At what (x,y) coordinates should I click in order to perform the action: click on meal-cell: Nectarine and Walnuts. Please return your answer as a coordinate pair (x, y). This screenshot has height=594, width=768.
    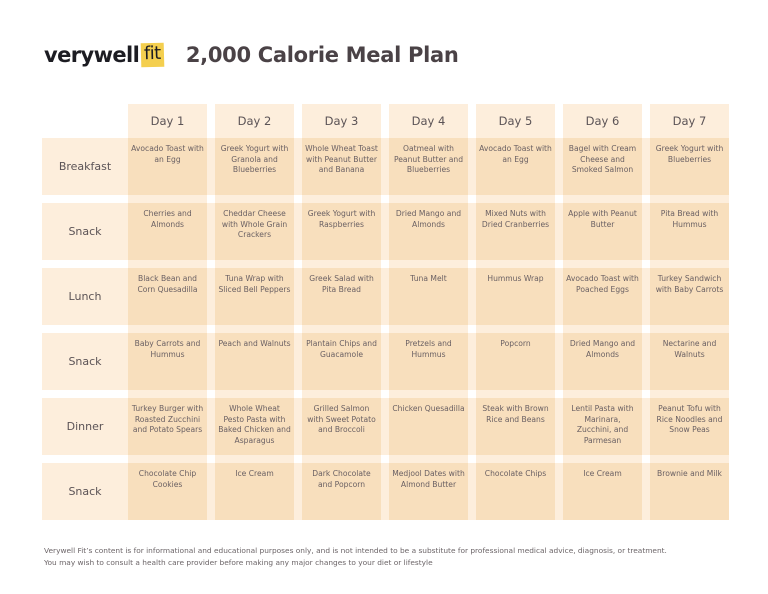
    Looking at the image, I should click on (689, 361).